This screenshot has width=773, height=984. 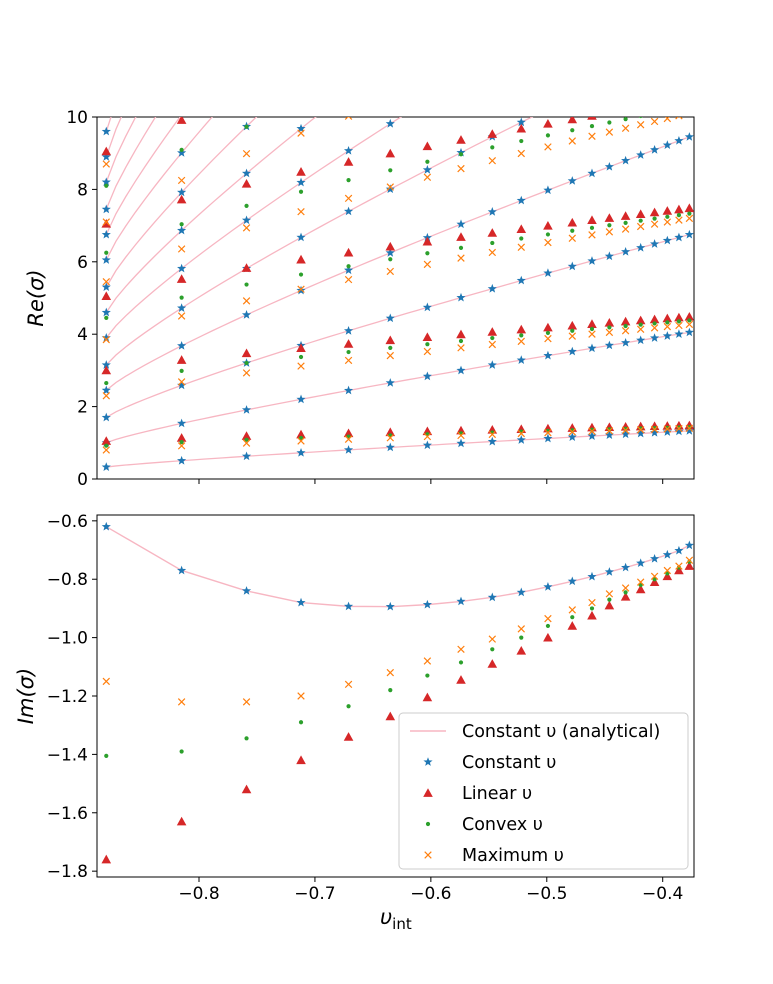 What do you see at coordinates (314, 894) in the screenshot?
I see `x-tick-label: −0.7` at bounding box center [314, 894].